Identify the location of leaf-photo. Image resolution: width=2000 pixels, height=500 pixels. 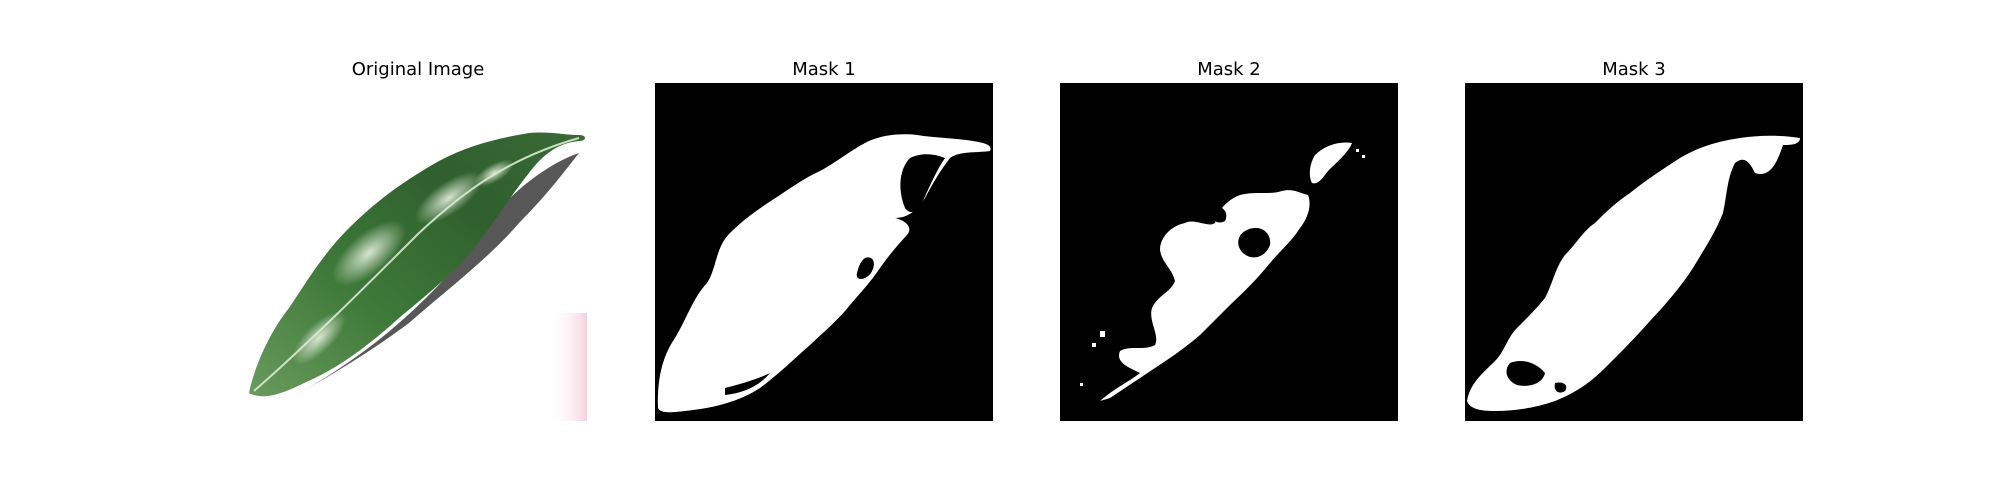
(418, 252).